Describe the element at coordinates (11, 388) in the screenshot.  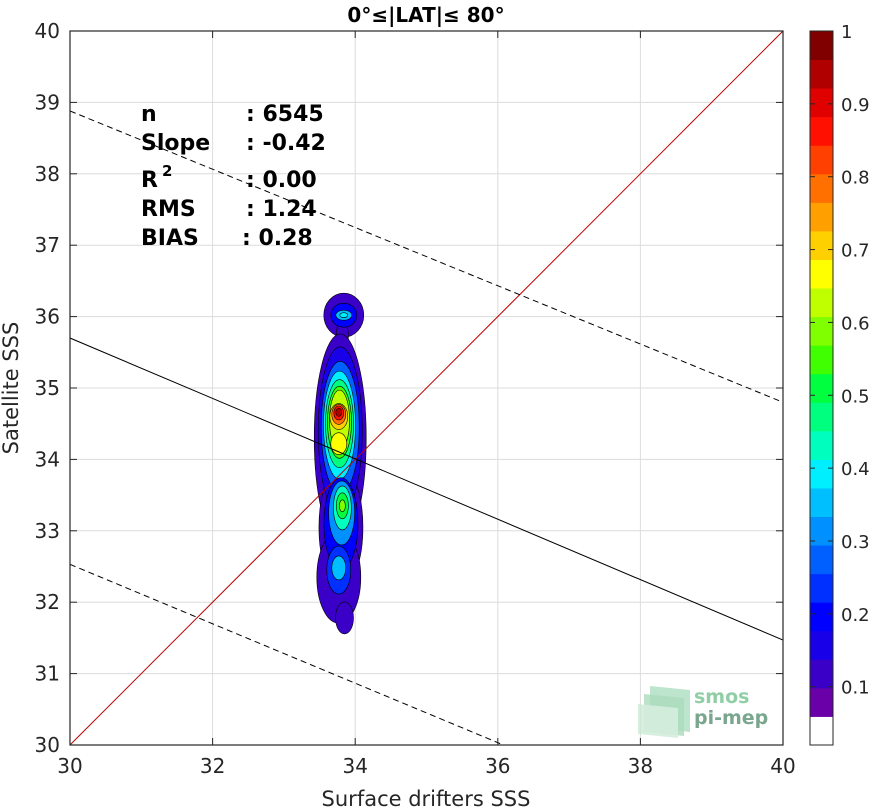
I see `y-axis-label: Satellite SSS` at that location.